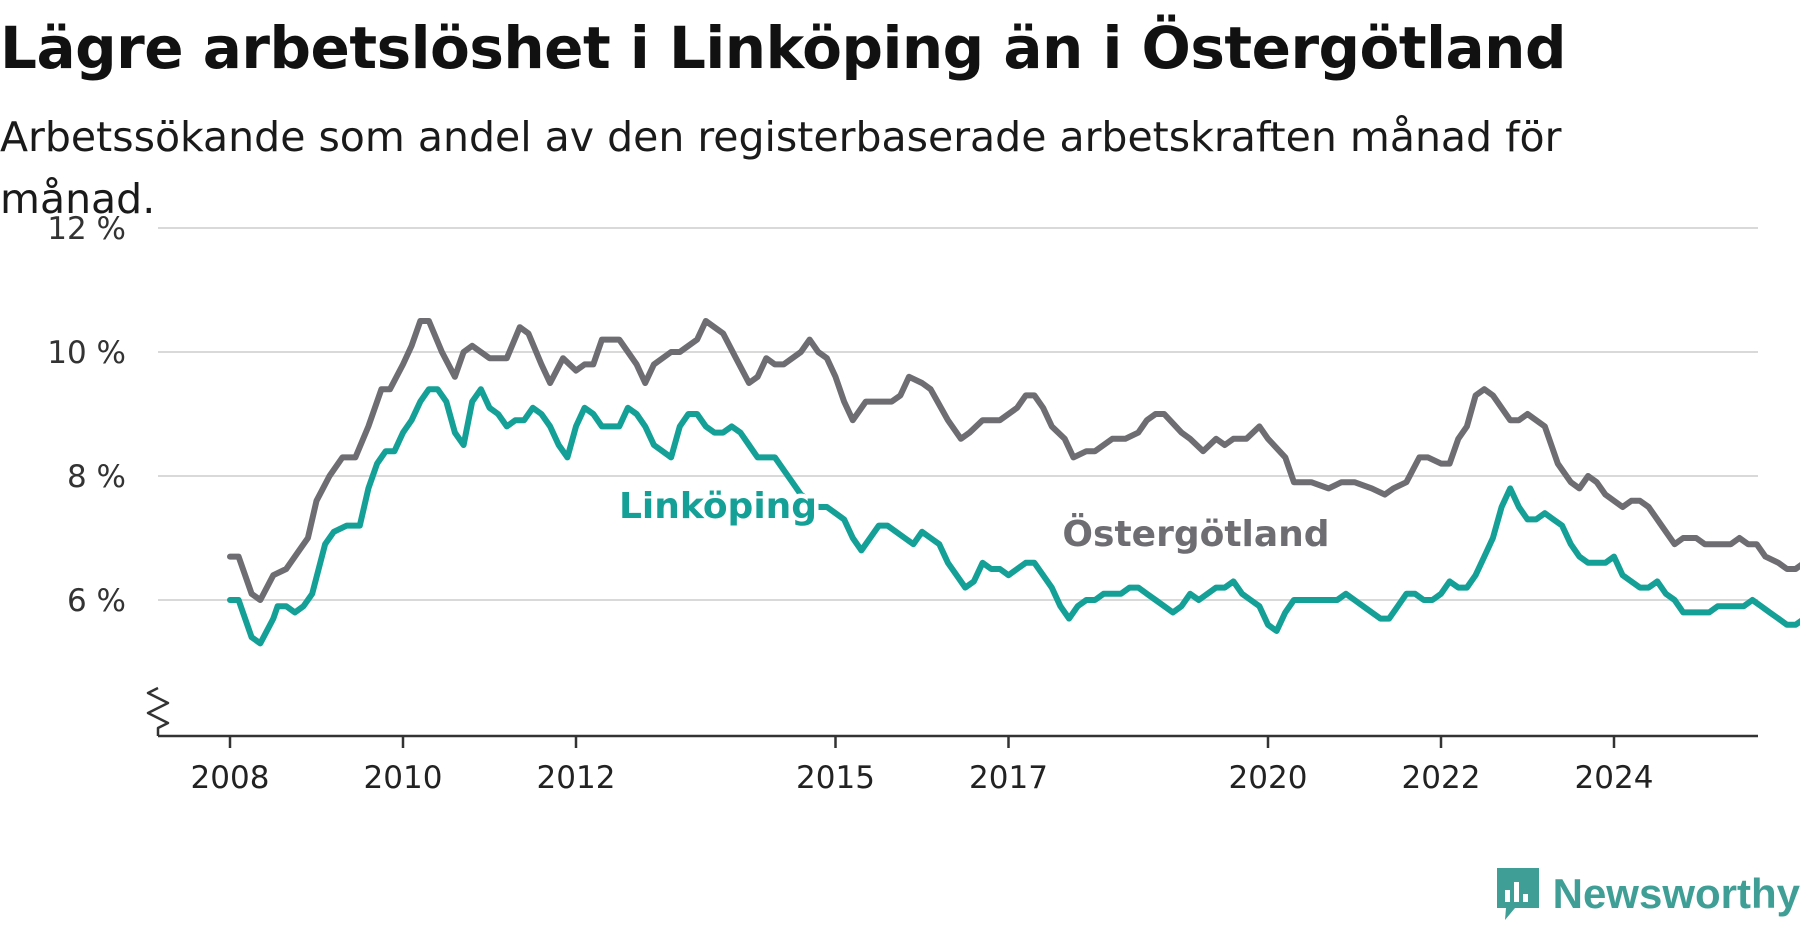 This screenshot has height=948, width=1800. Describe the element at coordinates (403, 778) in the screenshot. I see `x-tick-label: 2010` at that location.